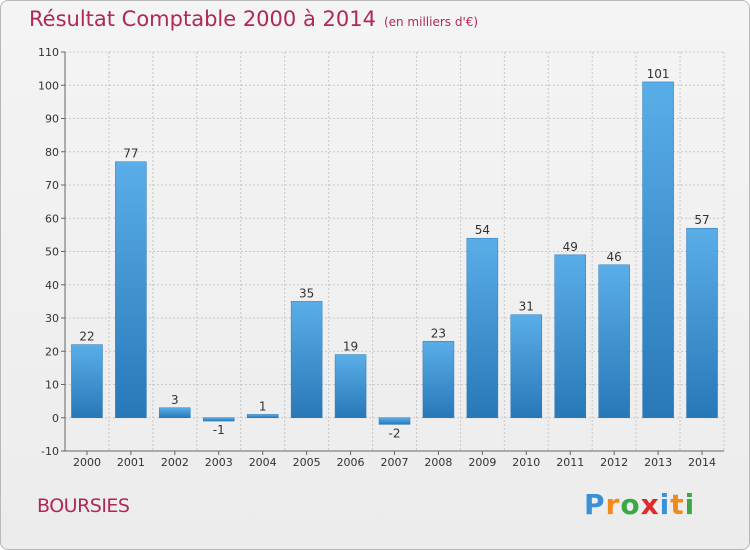 This screenshot has width=750, height=550. What do you see at coordinates (263, 462) in the screenshot?
I see `x-tick-label-2004: 2004` at bounding box center [263, 462].